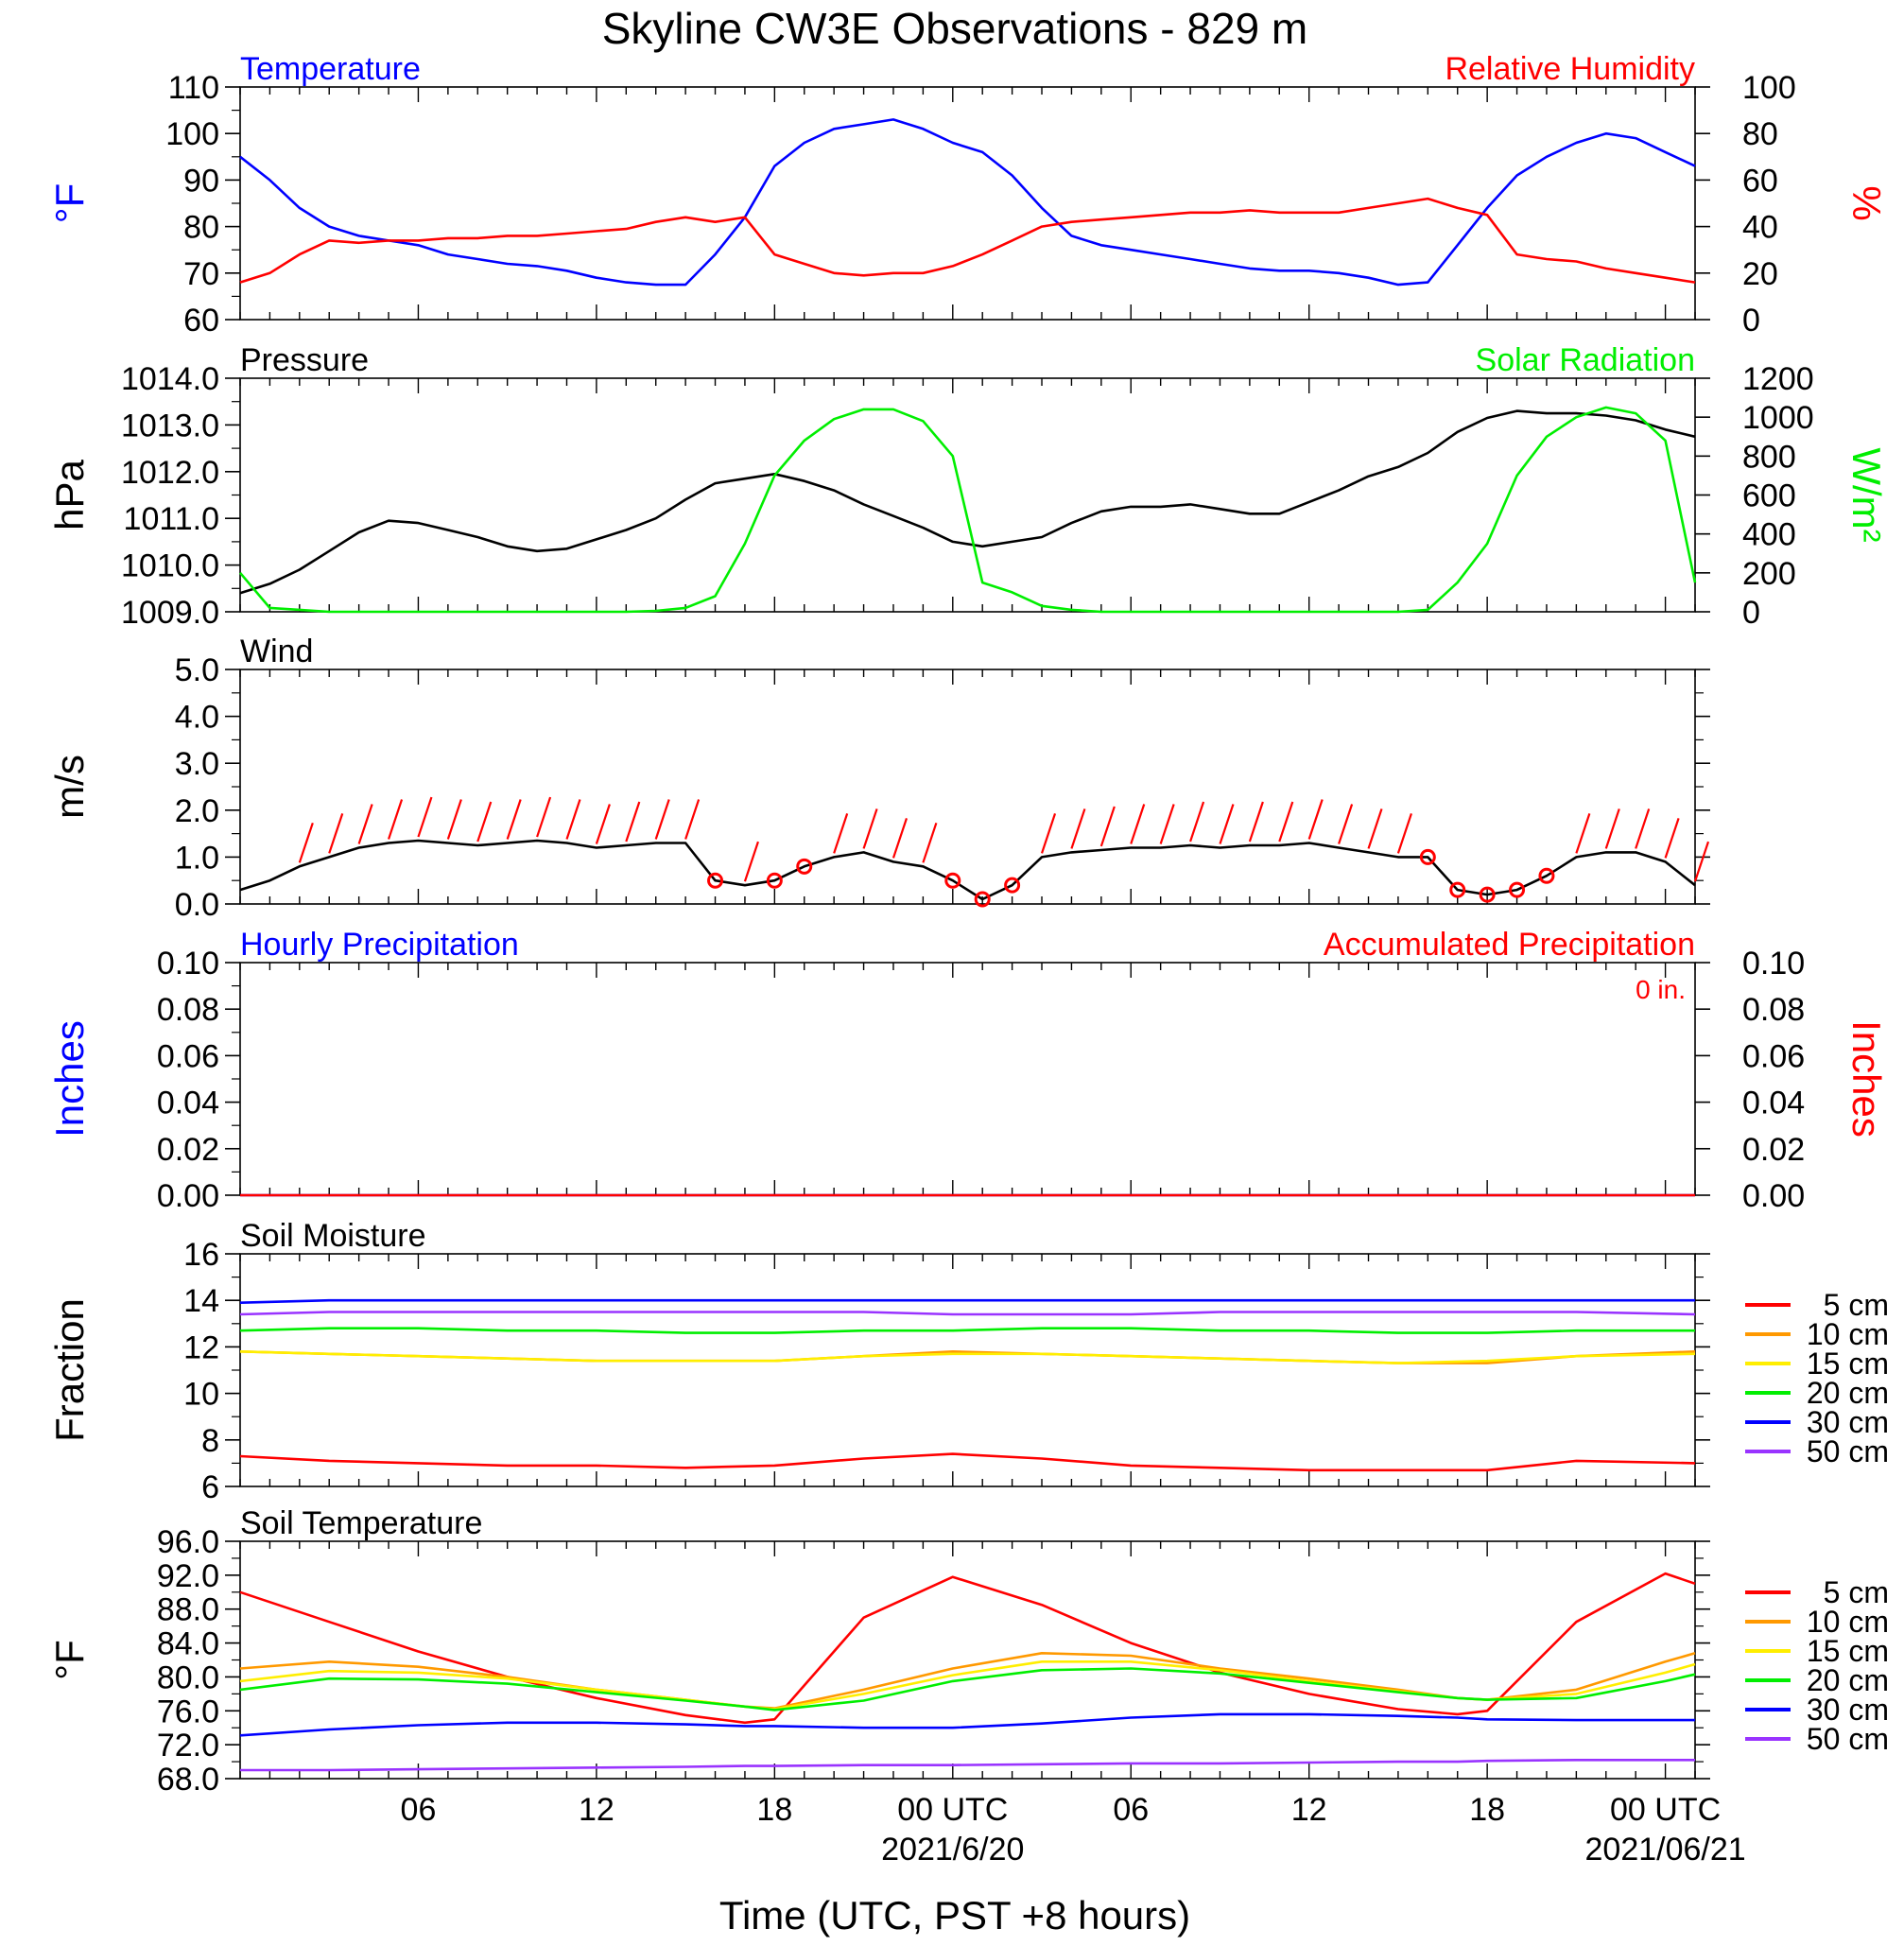 This screenshot has height=1946, width=1904. I want to click on y-right-tick-label: 100, so click(1769, 88).